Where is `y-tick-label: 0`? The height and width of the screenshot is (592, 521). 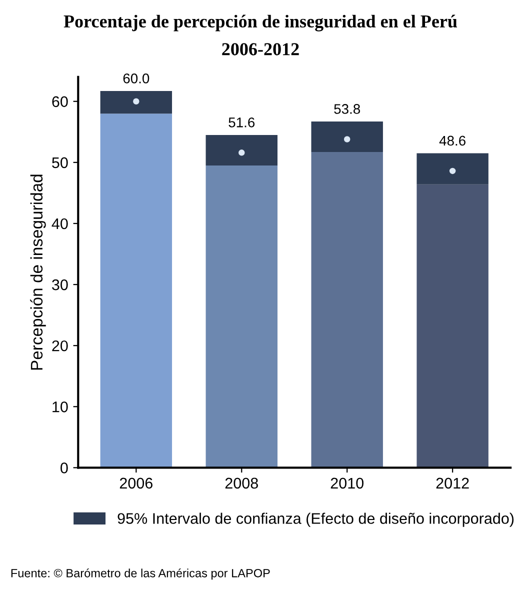
y-tick-label: 0 is located at coordinates (64, 468).